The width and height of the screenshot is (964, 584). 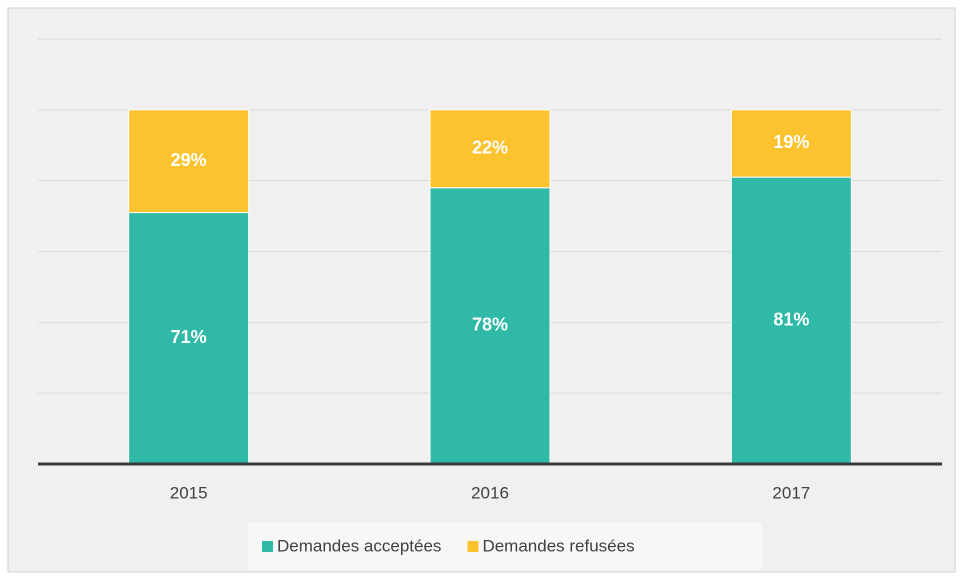 I want to click on data-label: 78%, so click(x=490, y=325).